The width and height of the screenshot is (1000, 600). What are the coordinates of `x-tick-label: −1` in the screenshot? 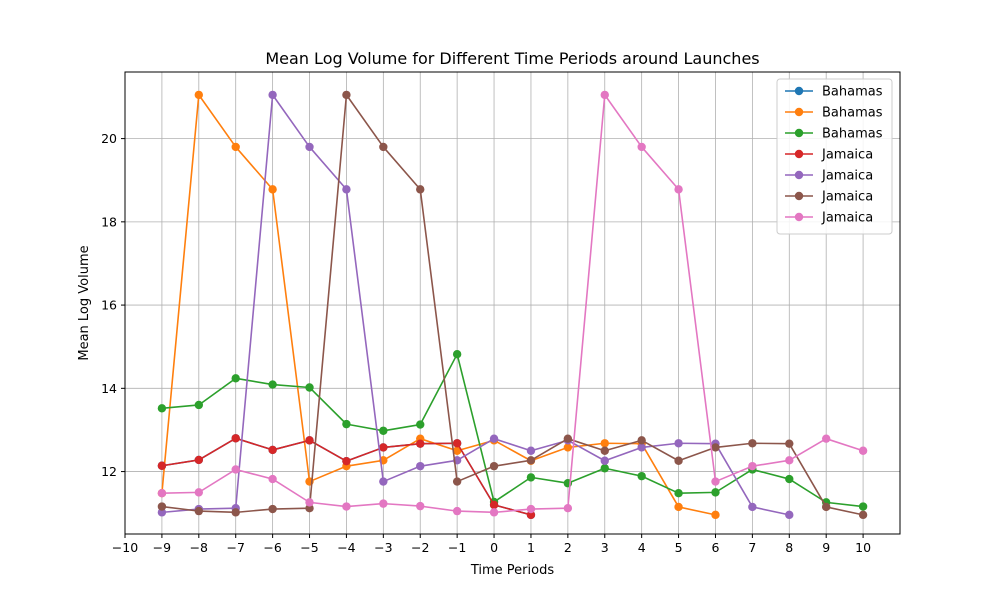 It's located at (457, 547).